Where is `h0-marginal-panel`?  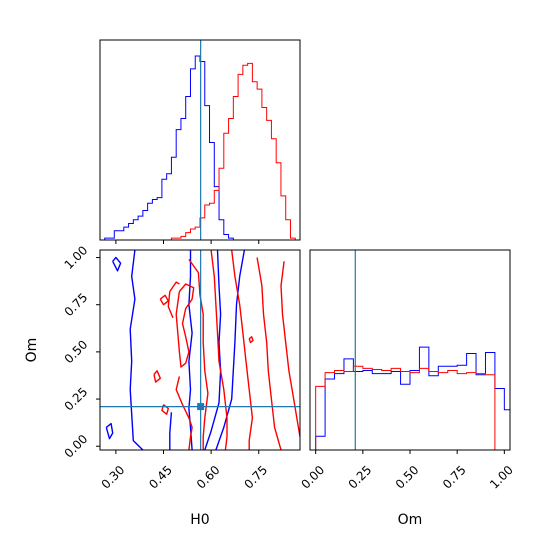
h0-marginal-panel is located at coordinates (200, 141).